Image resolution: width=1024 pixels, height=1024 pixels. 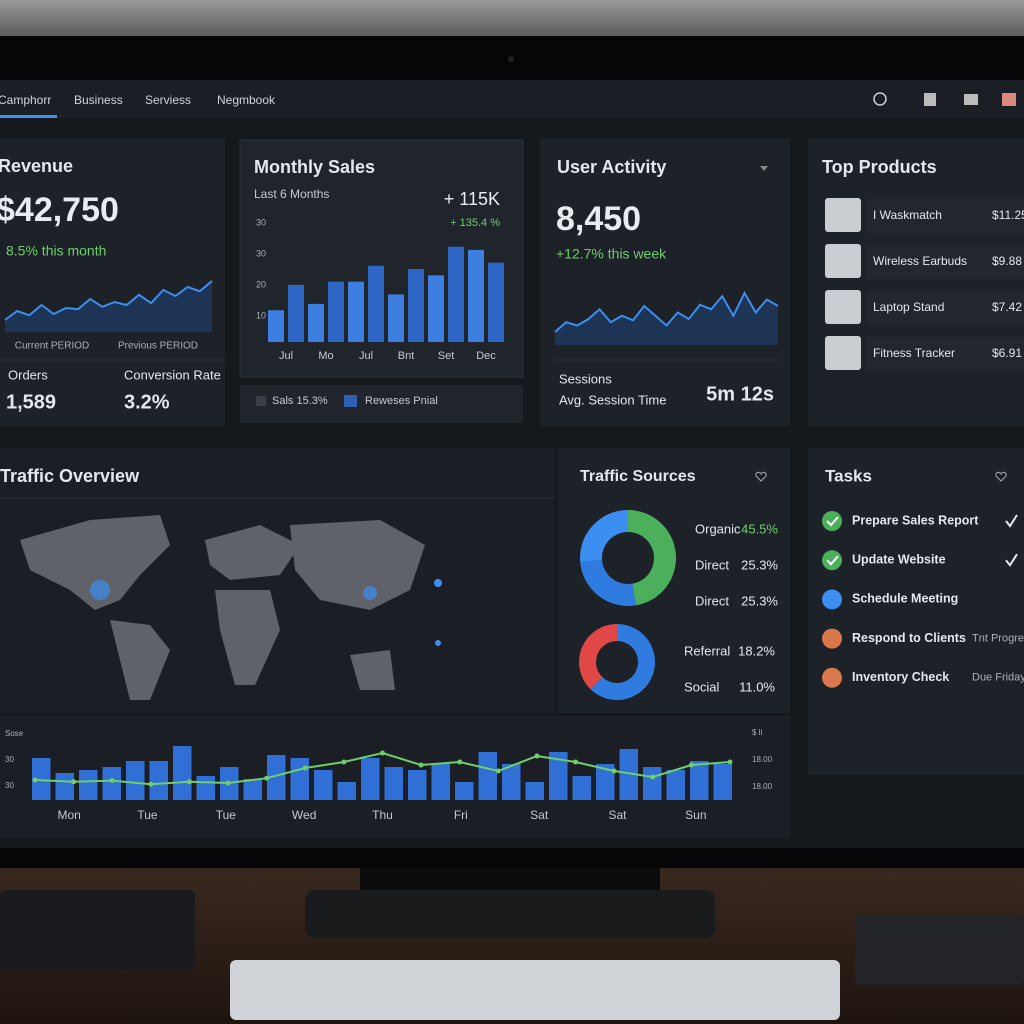 I want to click on task-label: Respond to Clients, so click(x=909, y=638).